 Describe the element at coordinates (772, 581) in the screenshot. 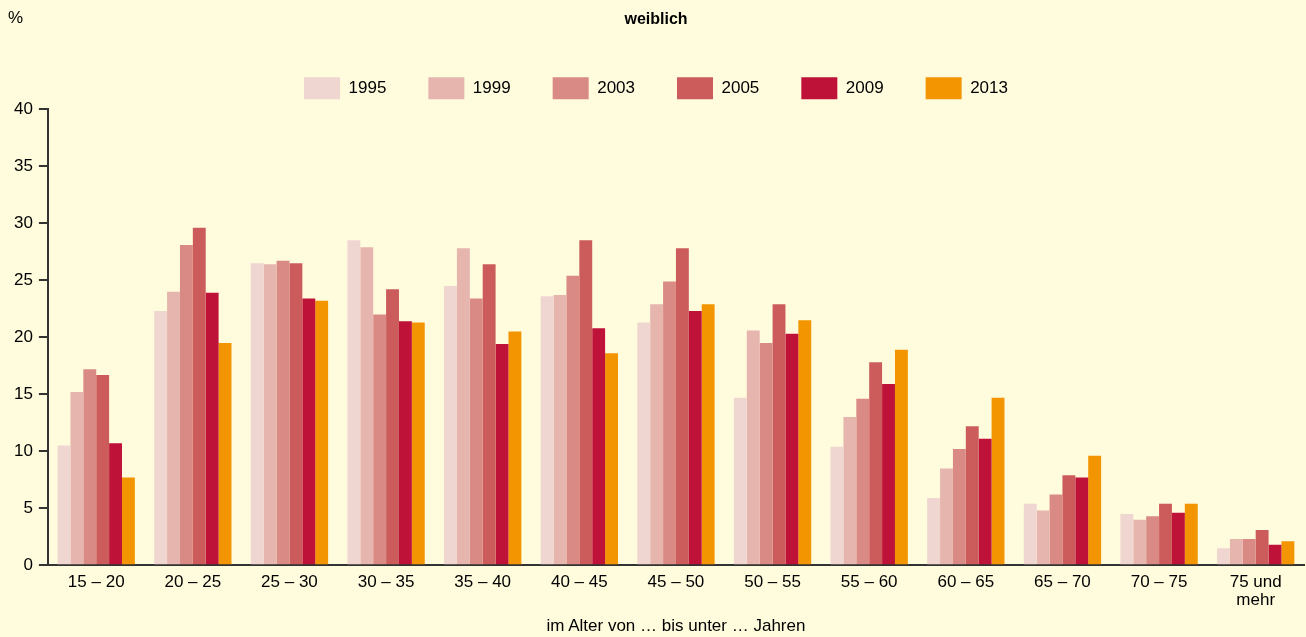

I see `x-tick-label: 50 – 55` at that location.